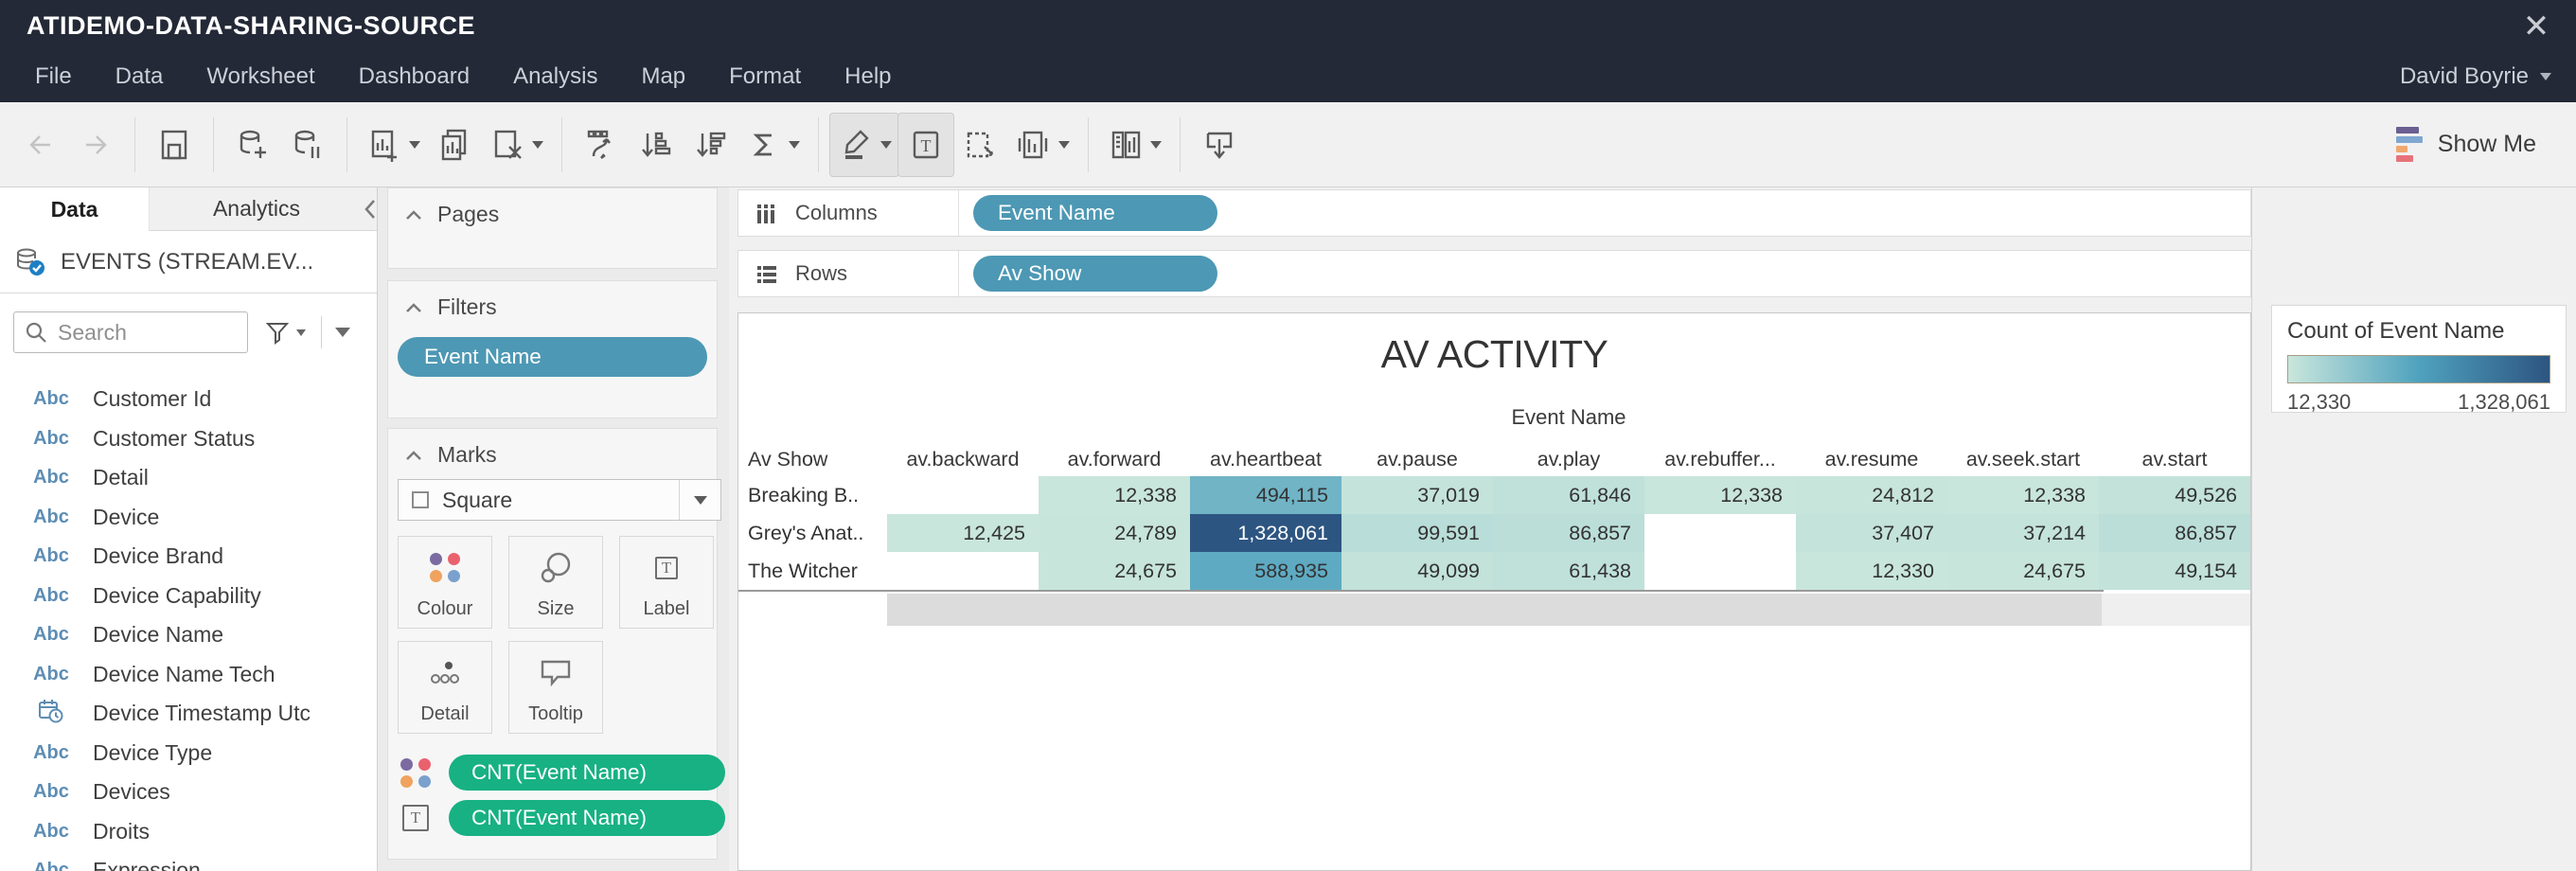  What do you see at coordinates (189, 792) in the screenshot?
I see `field-item-devices: Abc Devices` at bounding box center [189, 792].